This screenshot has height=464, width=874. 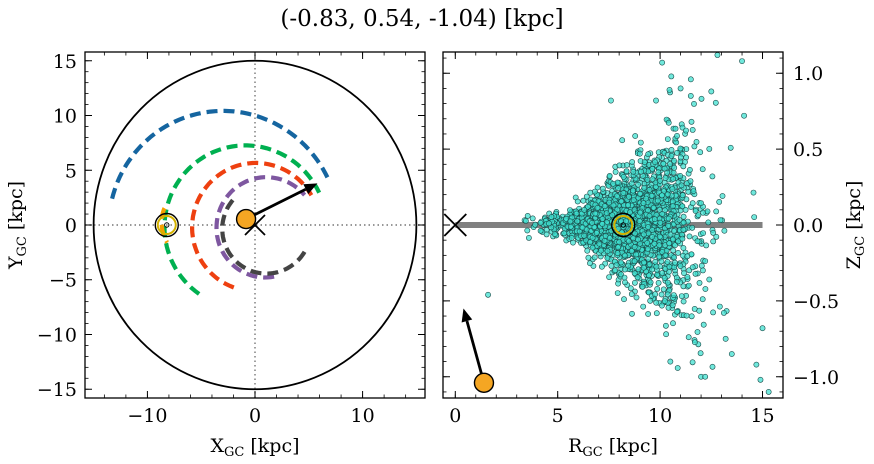 I want to click on sun-outer-ring, so click(x=623, y=225).